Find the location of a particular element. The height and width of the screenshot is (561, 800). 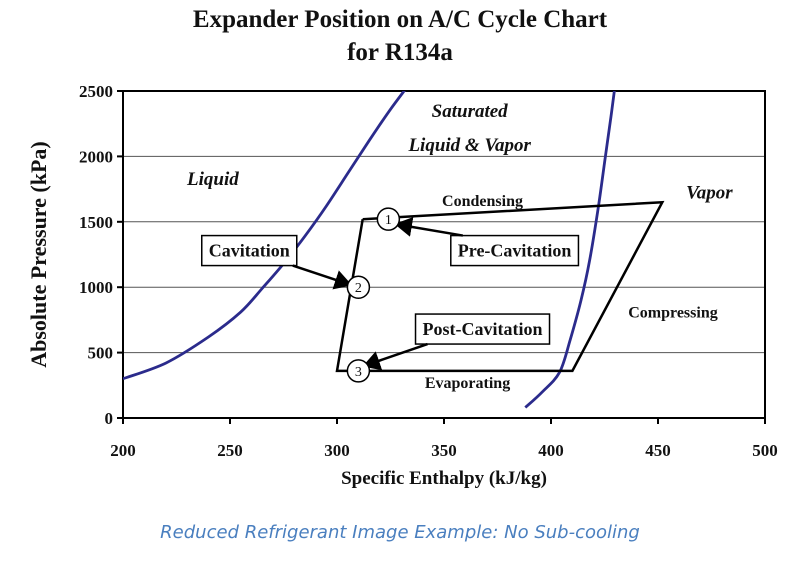

x-axis-title: Specific Enthalpy (kJ/kg) is located at coordinates (444, 478).